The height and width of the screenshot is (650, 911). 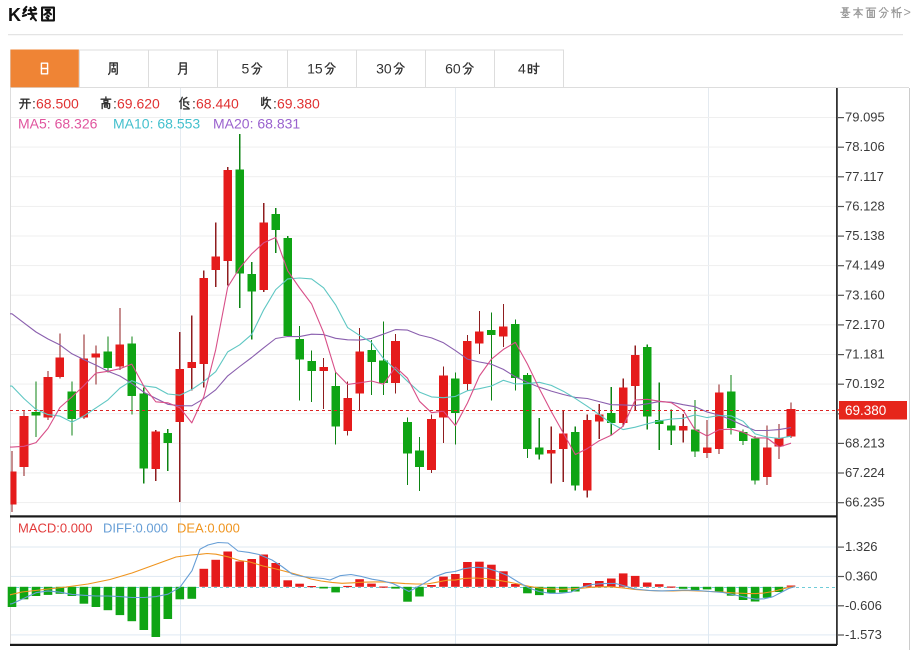 I want to click on svg-text: 76.128, so click(x=865, y=206).